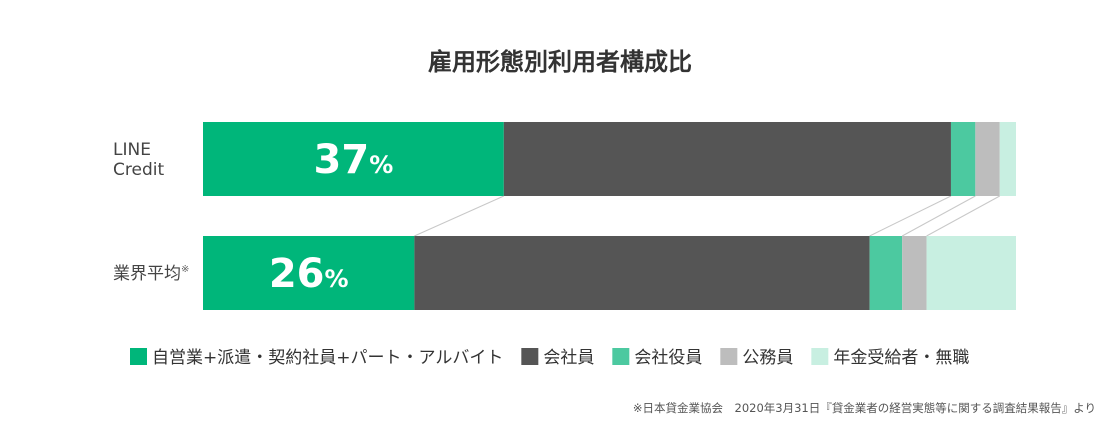 This screenshot has width=1120, height=430. I want to click on legend-label: 公務員, so click(767, 358).